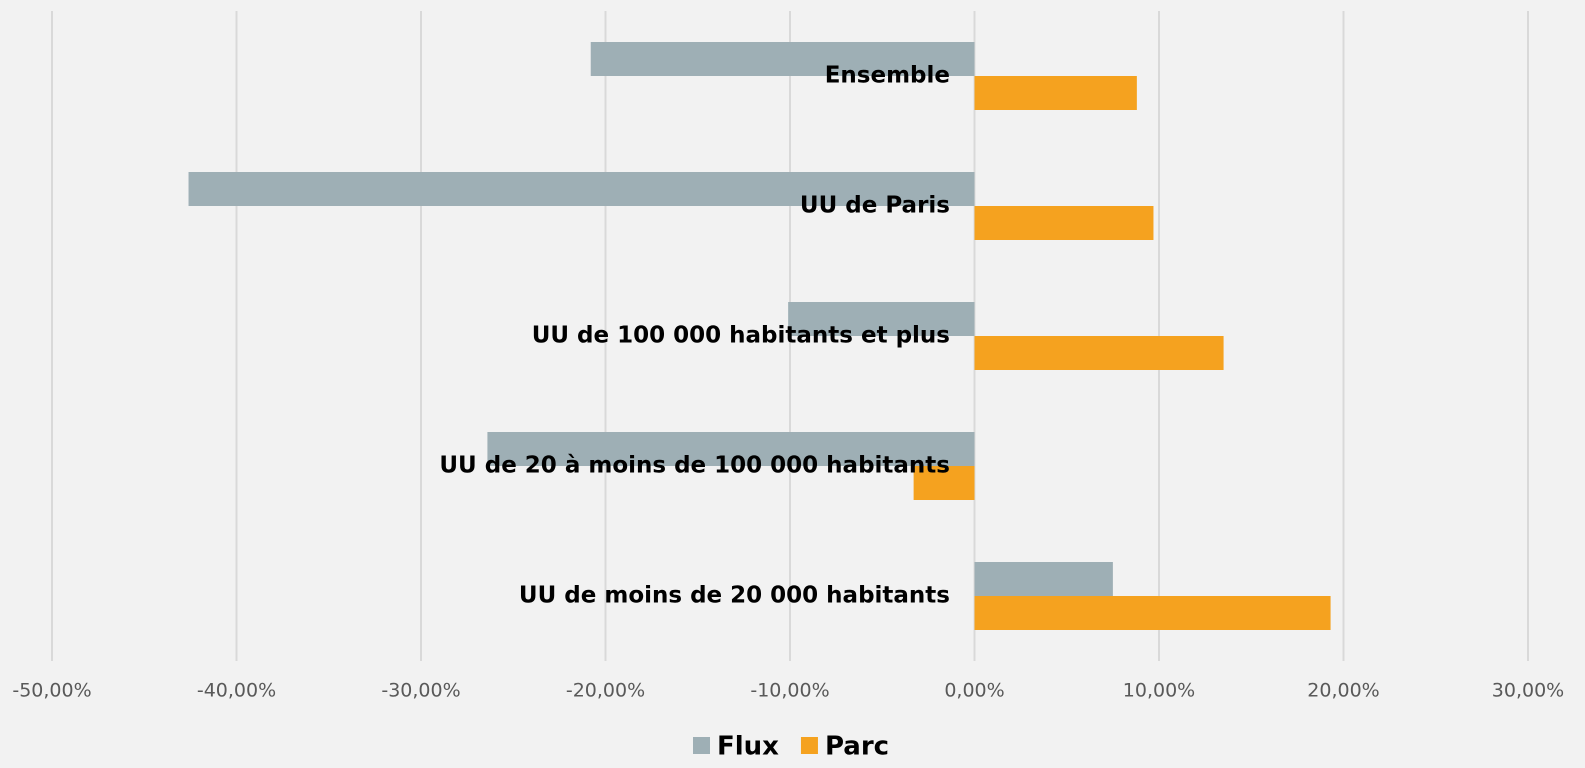 The width and height of the screenshot is (1585, 768). Describe the element at coordinates (236, 691) in the screenshot. I see `x-tick-label: -40,00%` at that location.